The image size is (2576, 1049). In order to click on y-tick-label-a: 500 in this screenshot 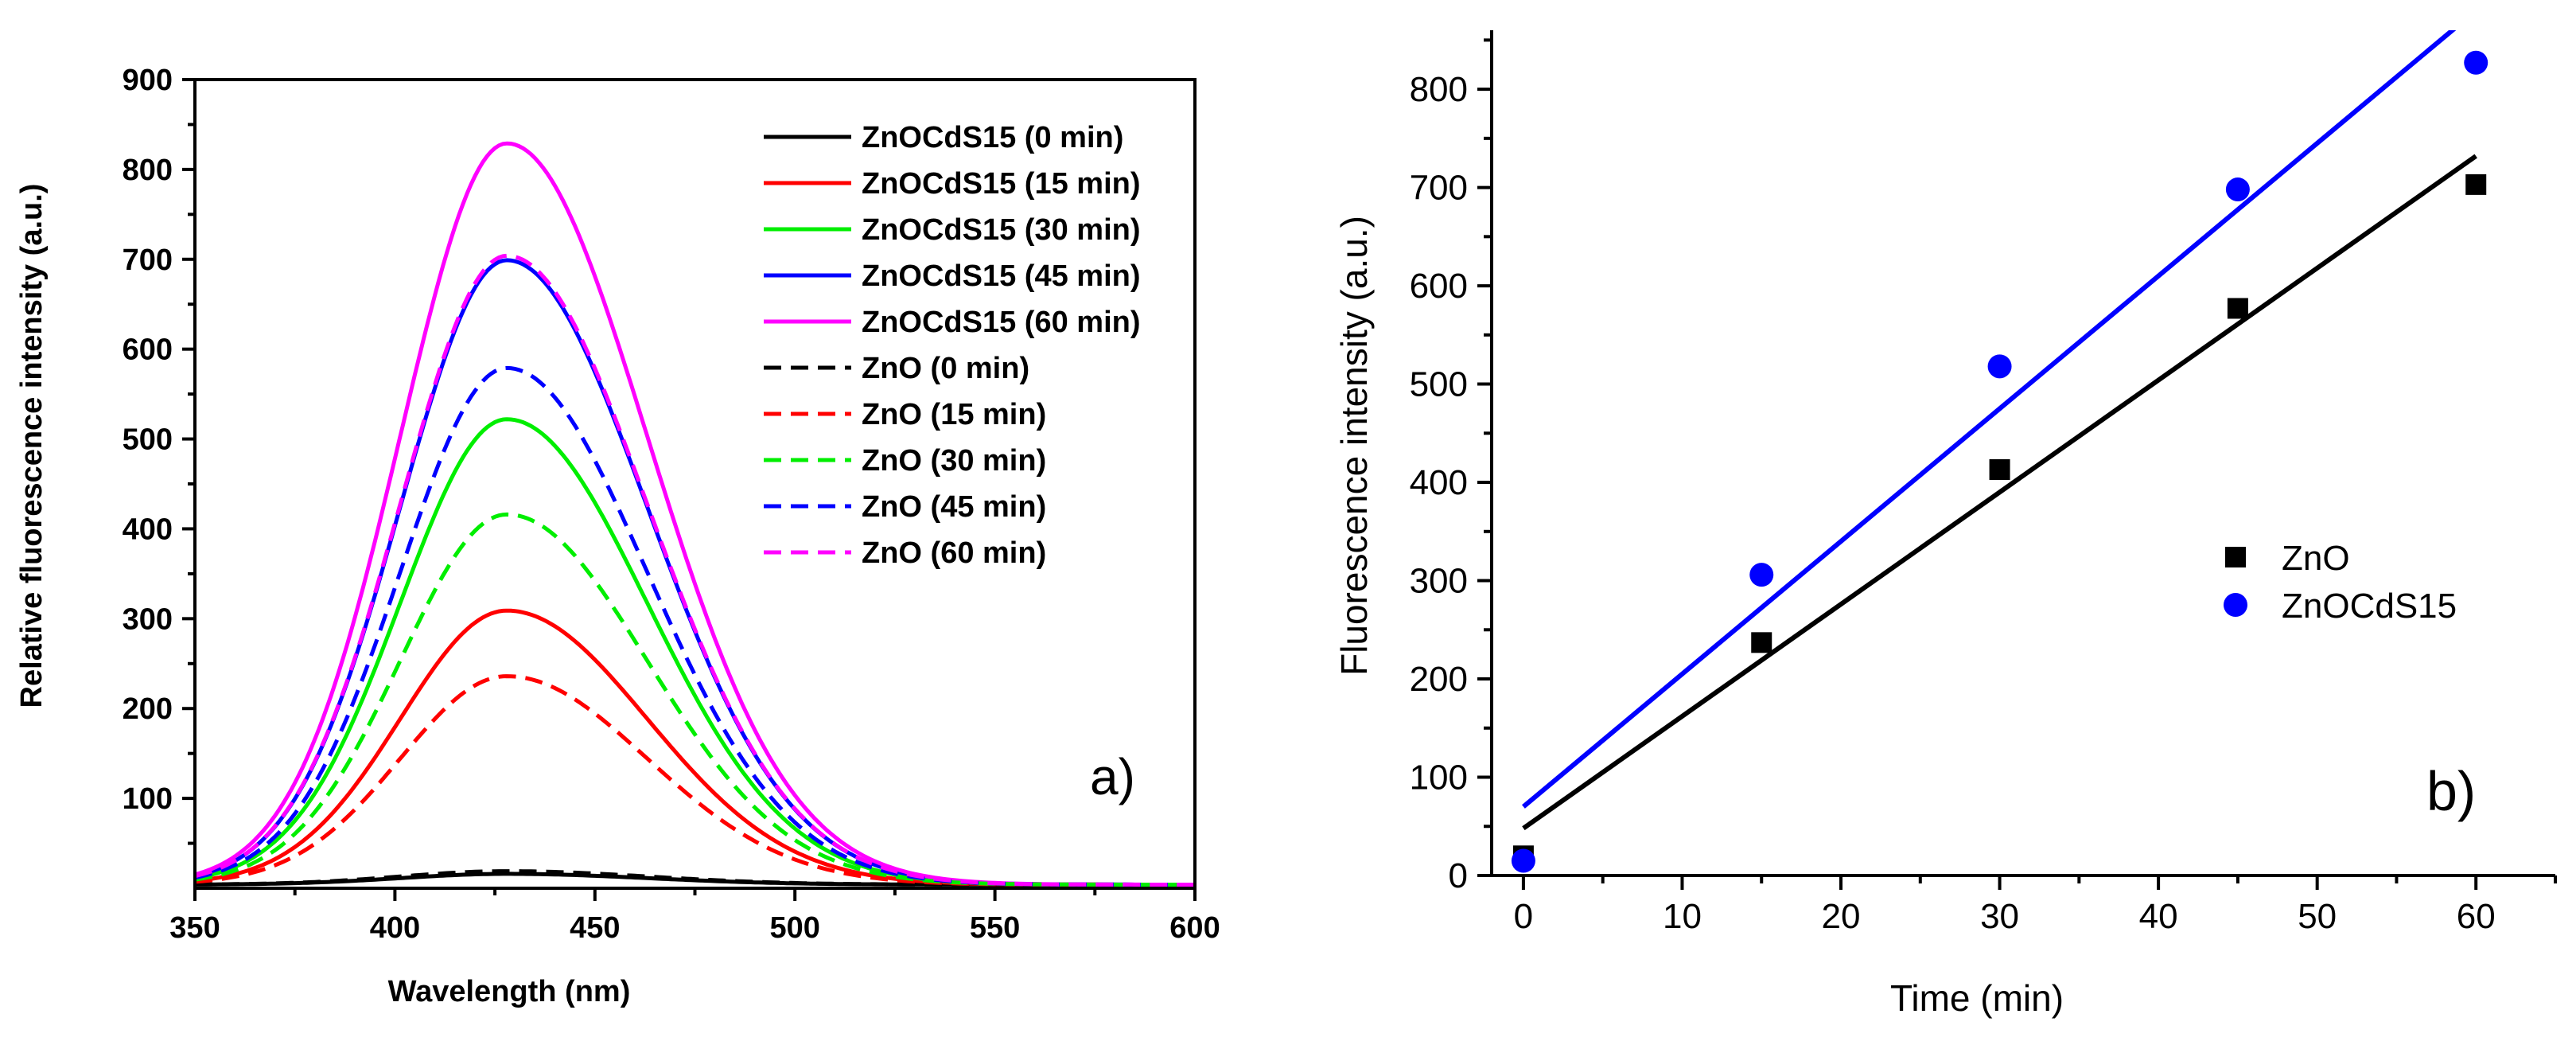, I will do `click(148, 440)`.